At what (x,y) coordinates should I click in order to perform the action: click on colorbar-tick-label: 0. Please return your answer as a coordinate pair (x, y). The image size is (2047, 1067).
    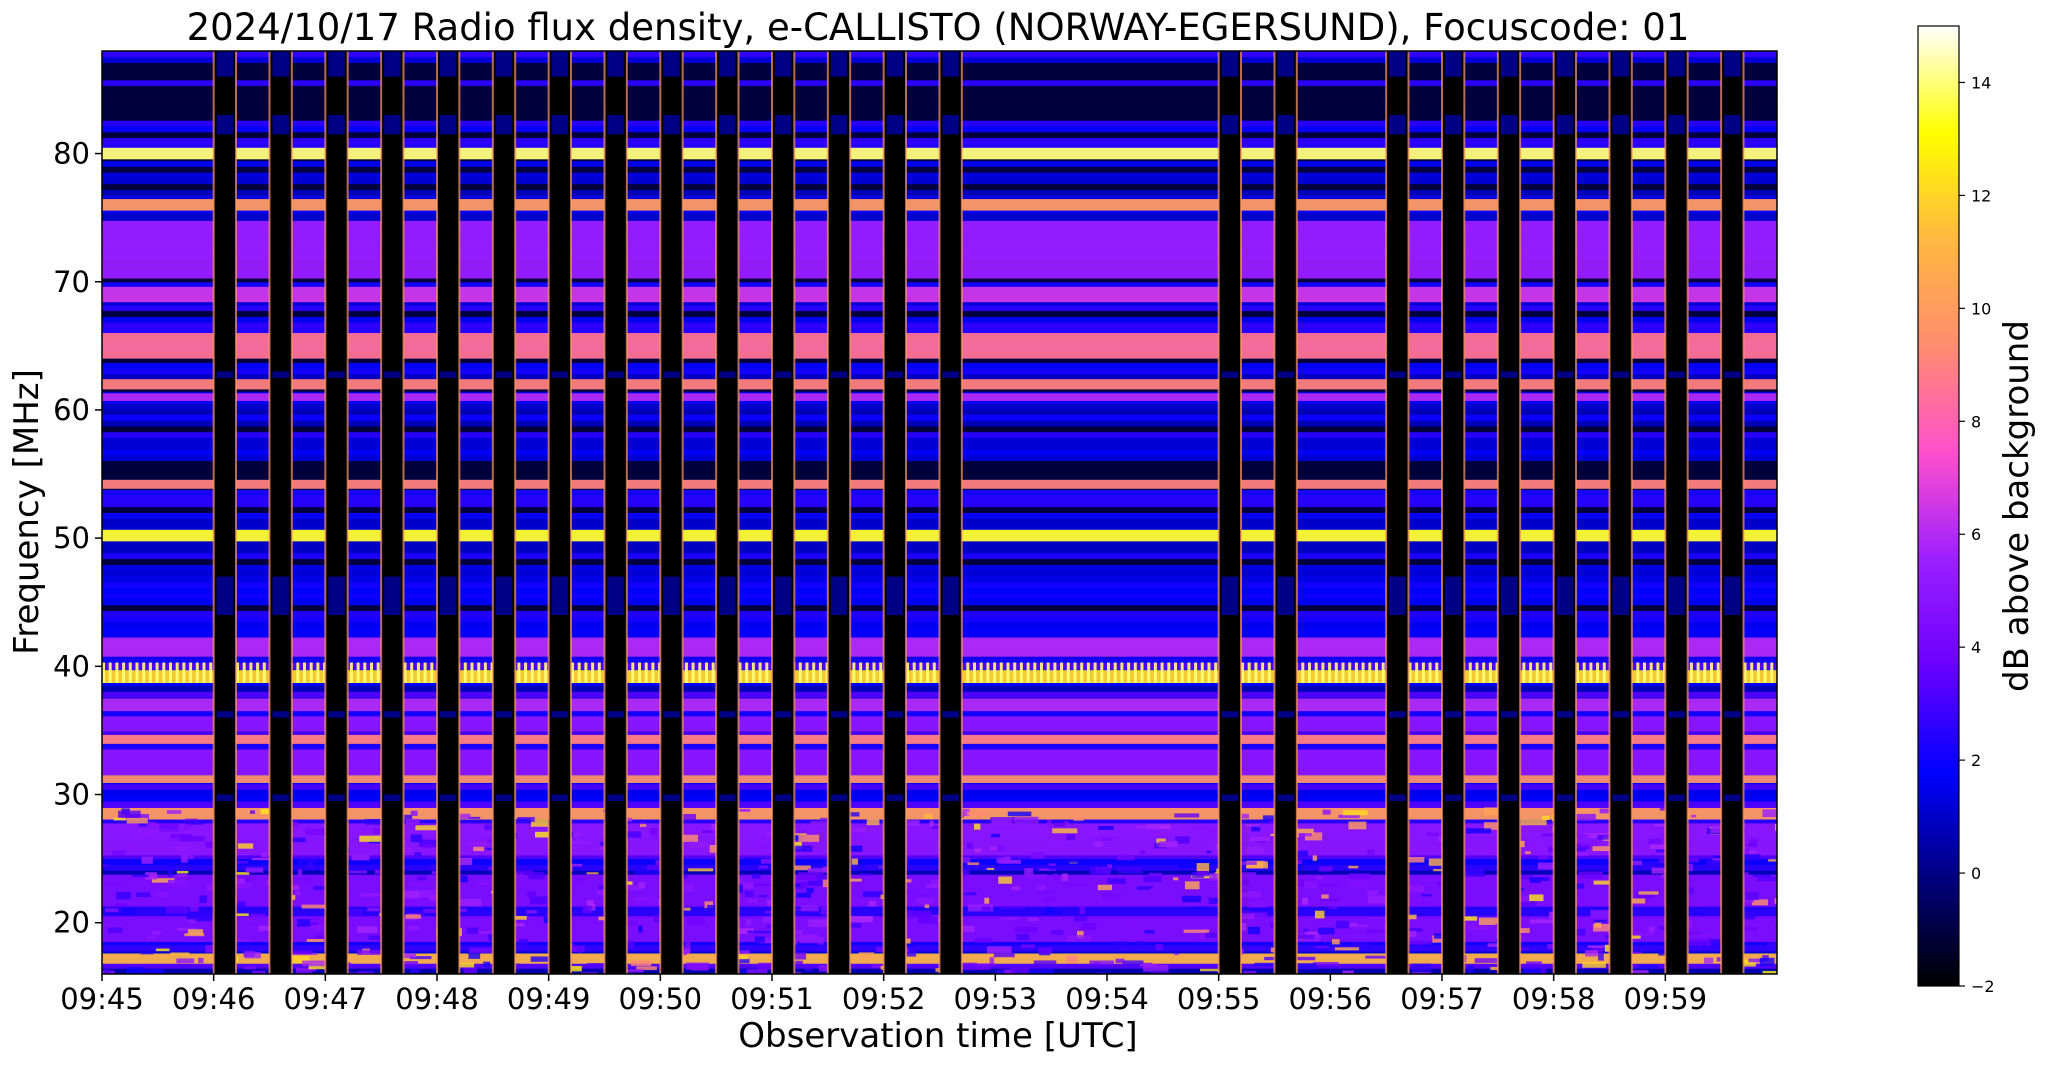
    Looking at the image, I should click on (1976, 873).